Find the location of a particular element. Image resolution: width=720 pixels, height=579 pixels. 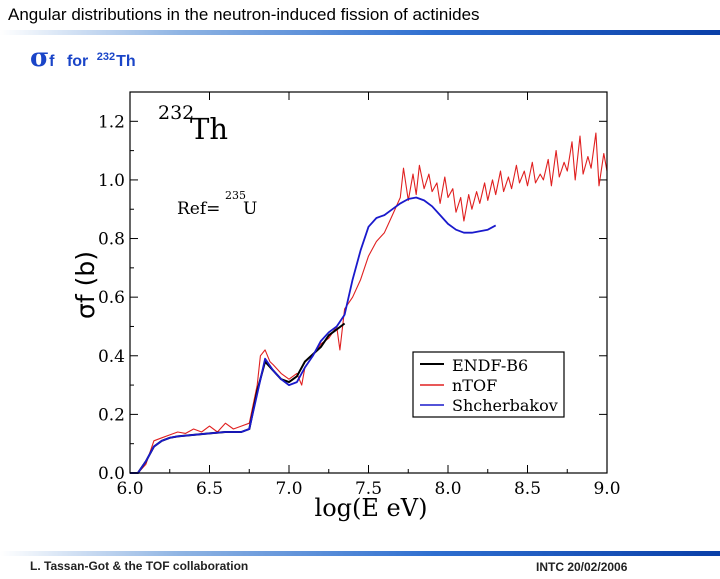

ref-prefix: Ref= is located at coordinates (198, 209).